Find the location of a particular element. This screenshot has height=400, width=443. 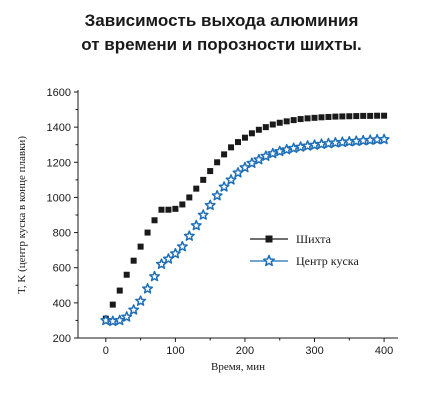

x-tick-label-3: 300 is located at coordinates (314, 351).